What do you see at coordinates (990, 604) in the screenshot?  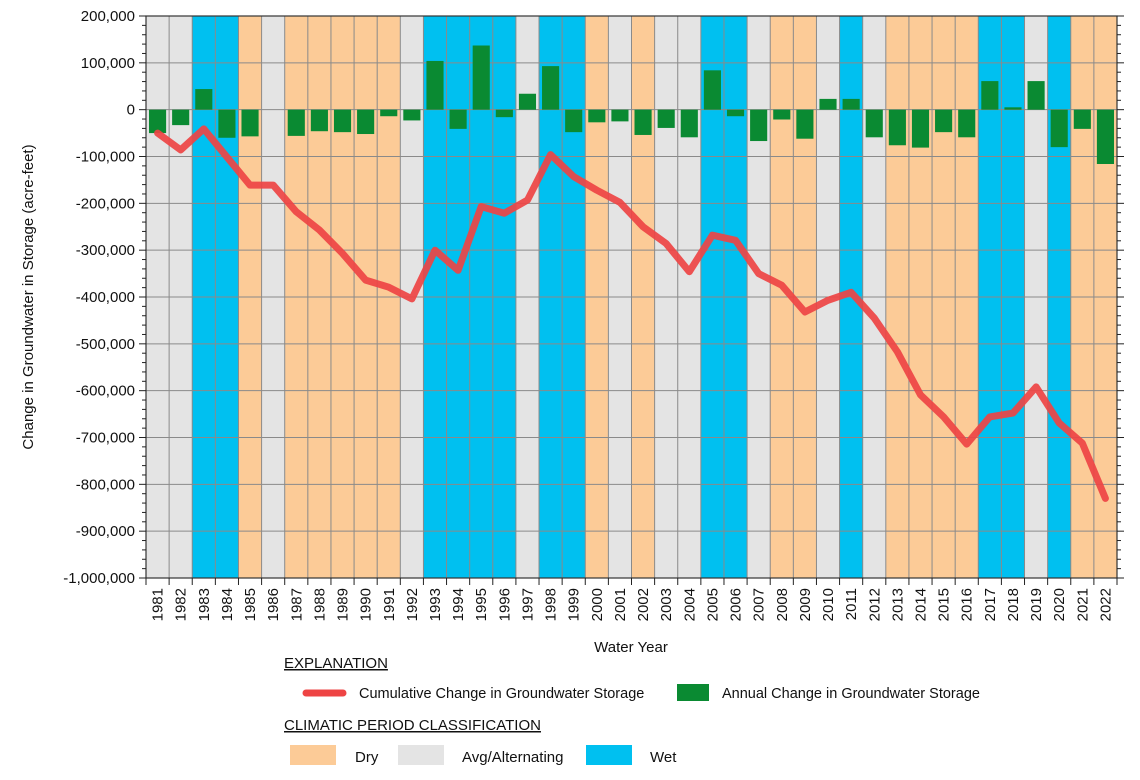 I see `x-tick-label: 2017` at bounding box center [990, 604].